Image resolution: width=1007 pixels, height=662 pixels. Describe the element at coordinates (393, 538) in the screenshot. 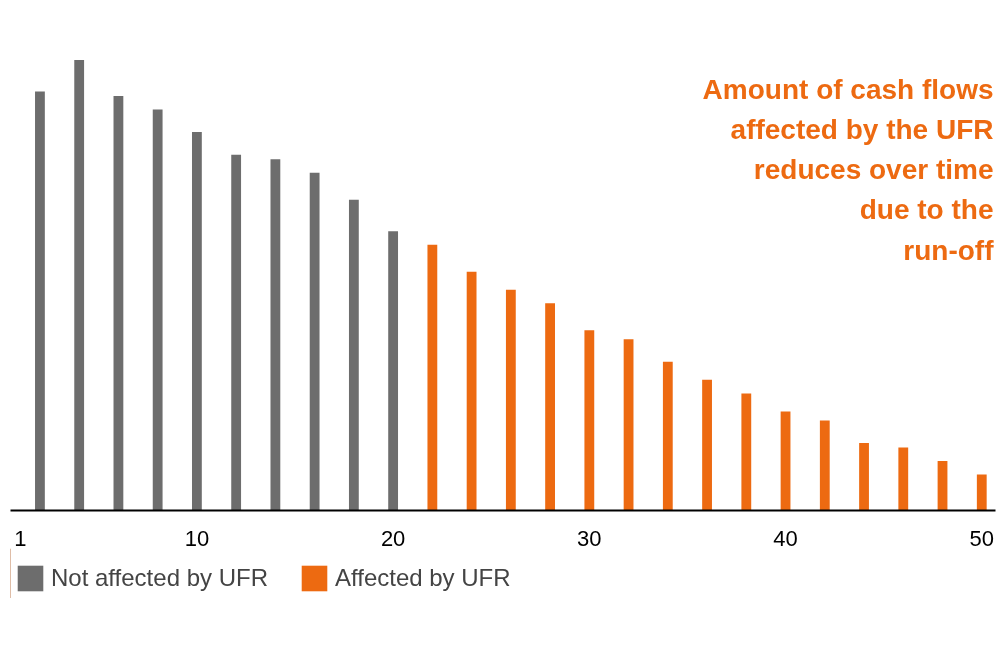

I see `x-tick-label: 20` at that location.